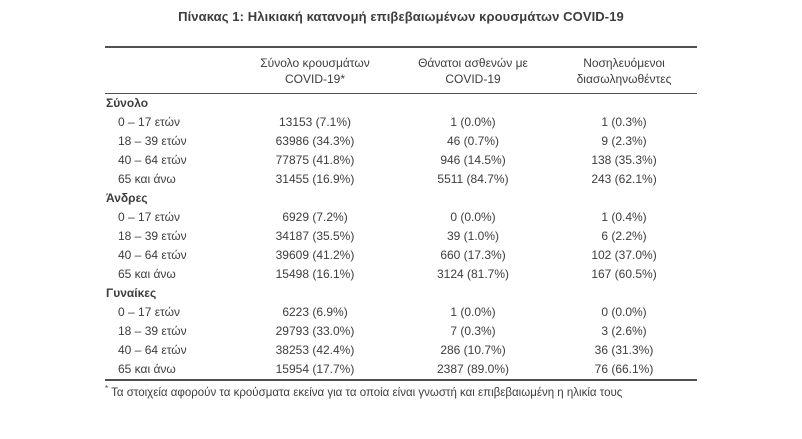  Describe the element at coordinates (473, 369) in the screenshot. I see `value-cell: 2387 (89.0%)` at that location.